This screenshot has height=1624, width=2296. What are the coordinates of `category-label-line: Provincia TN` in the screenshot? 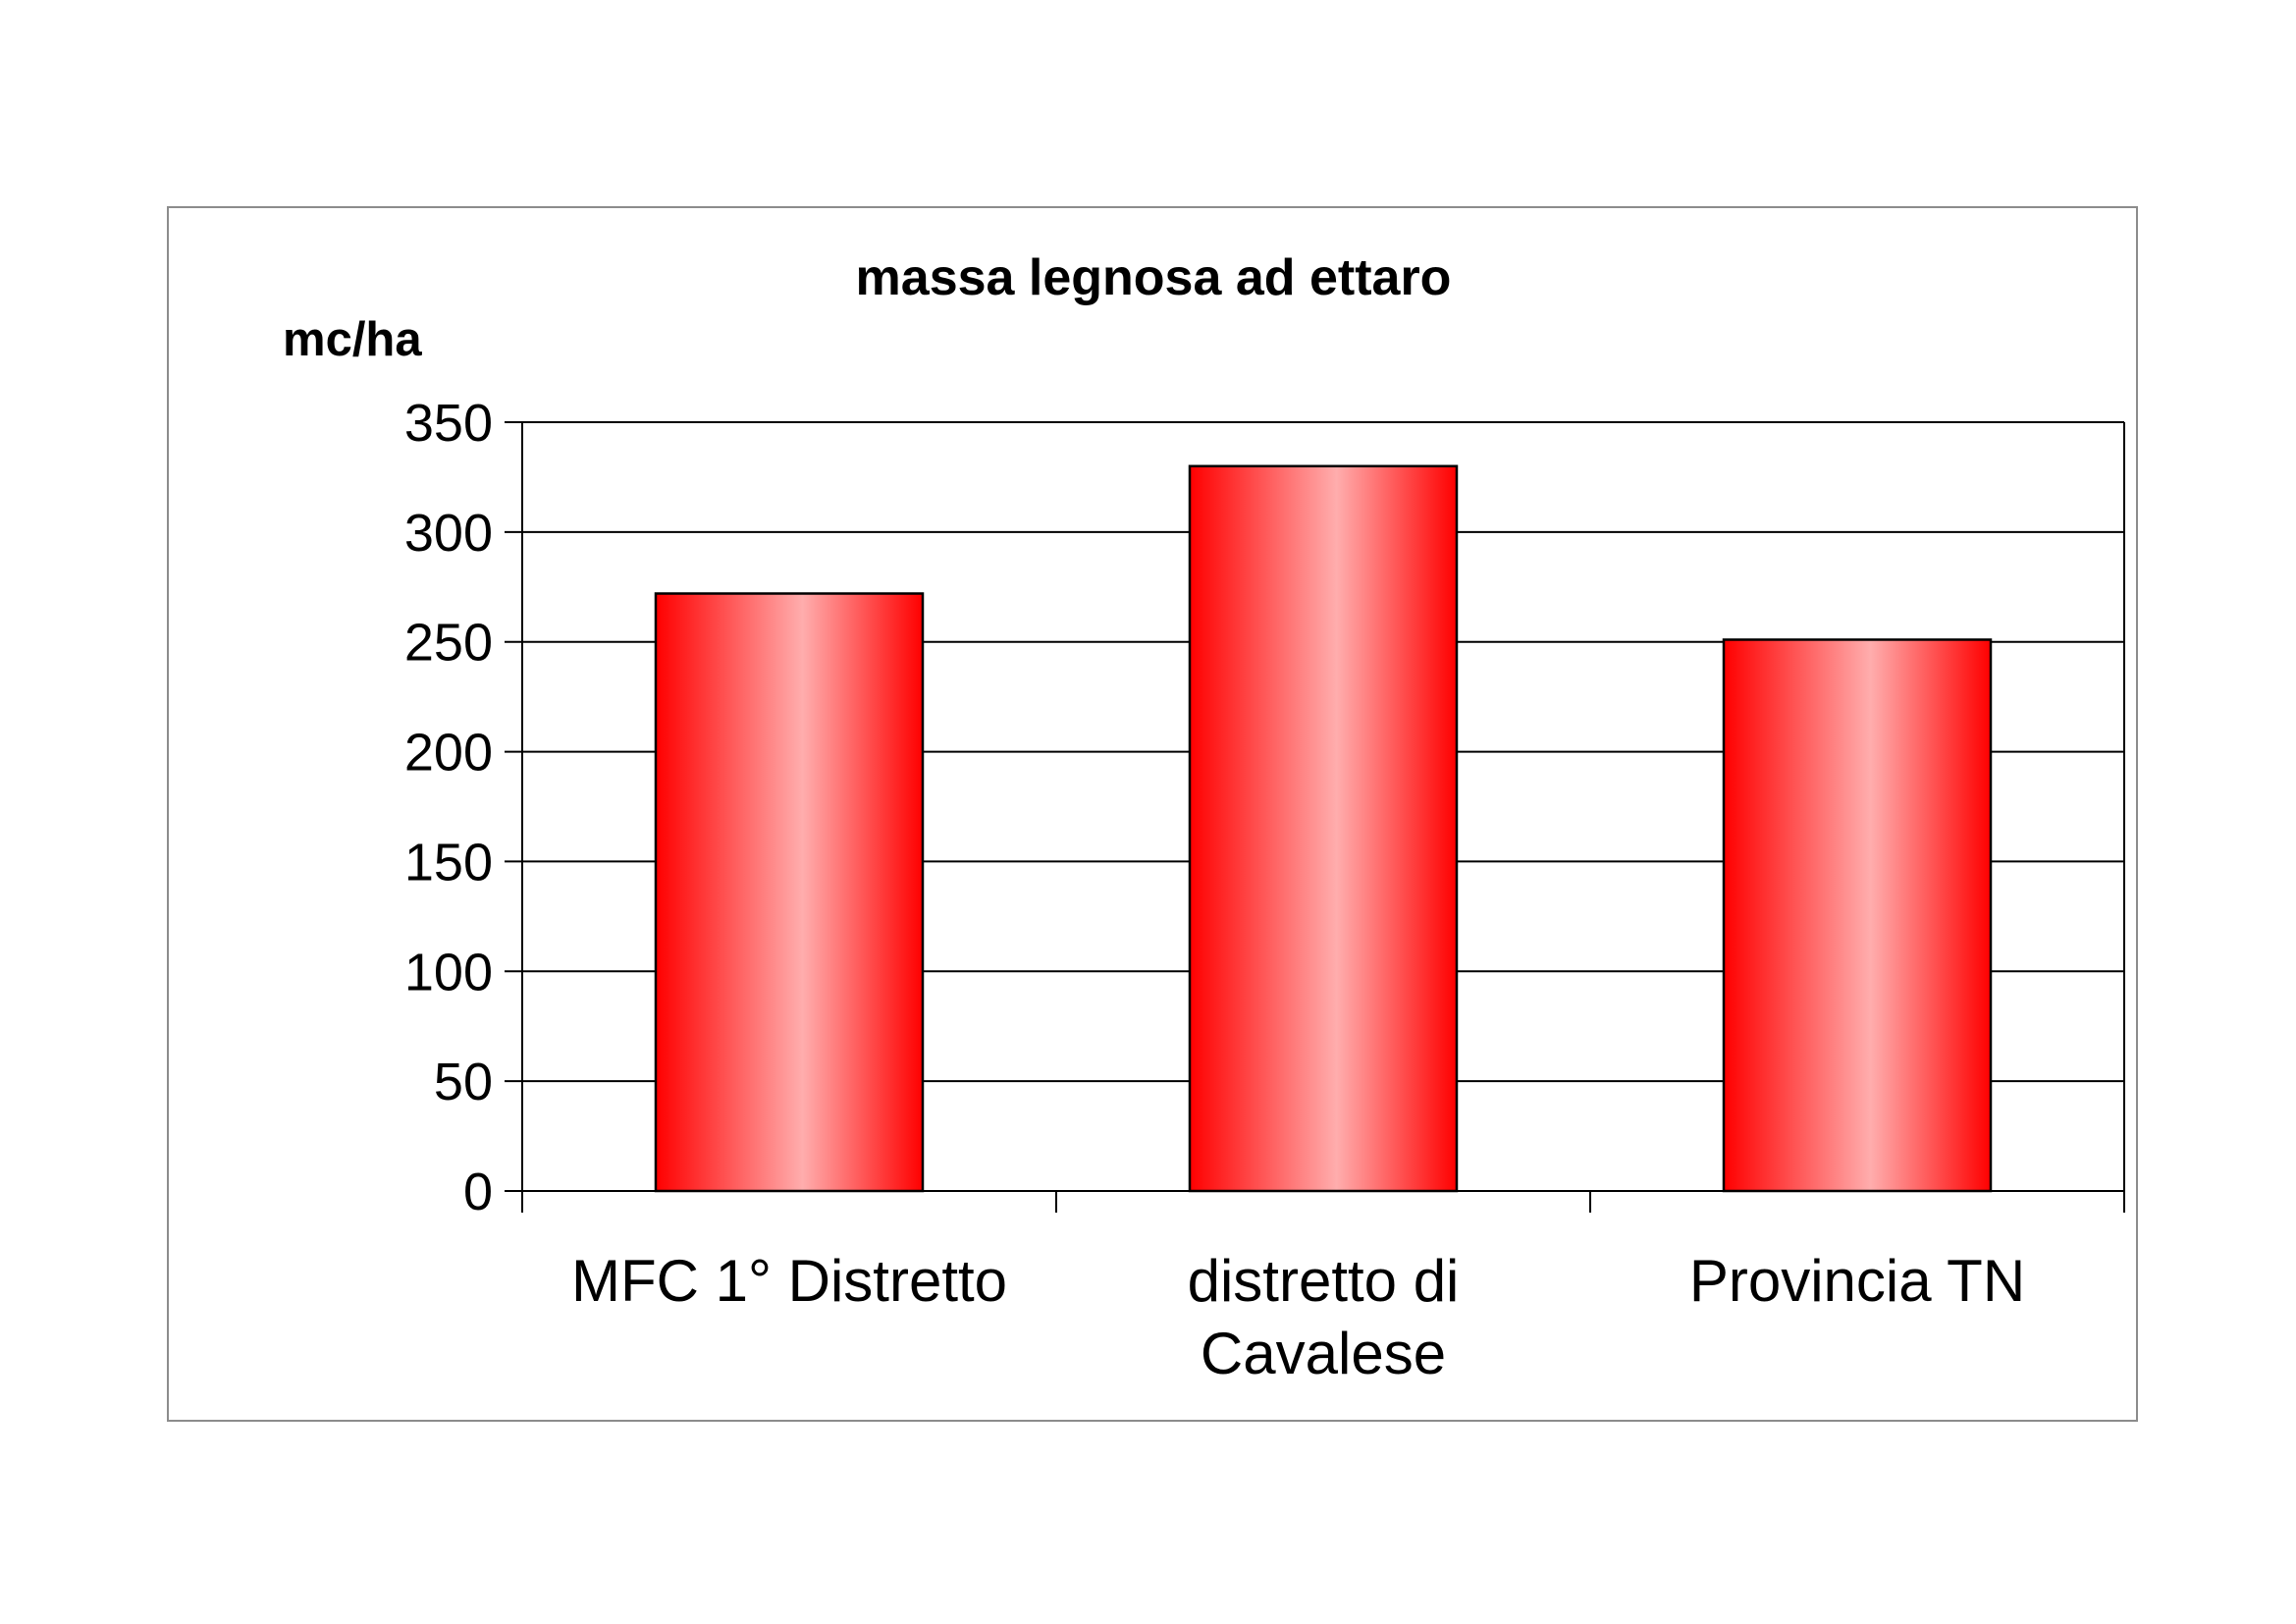 It's located at (1857, 1281).